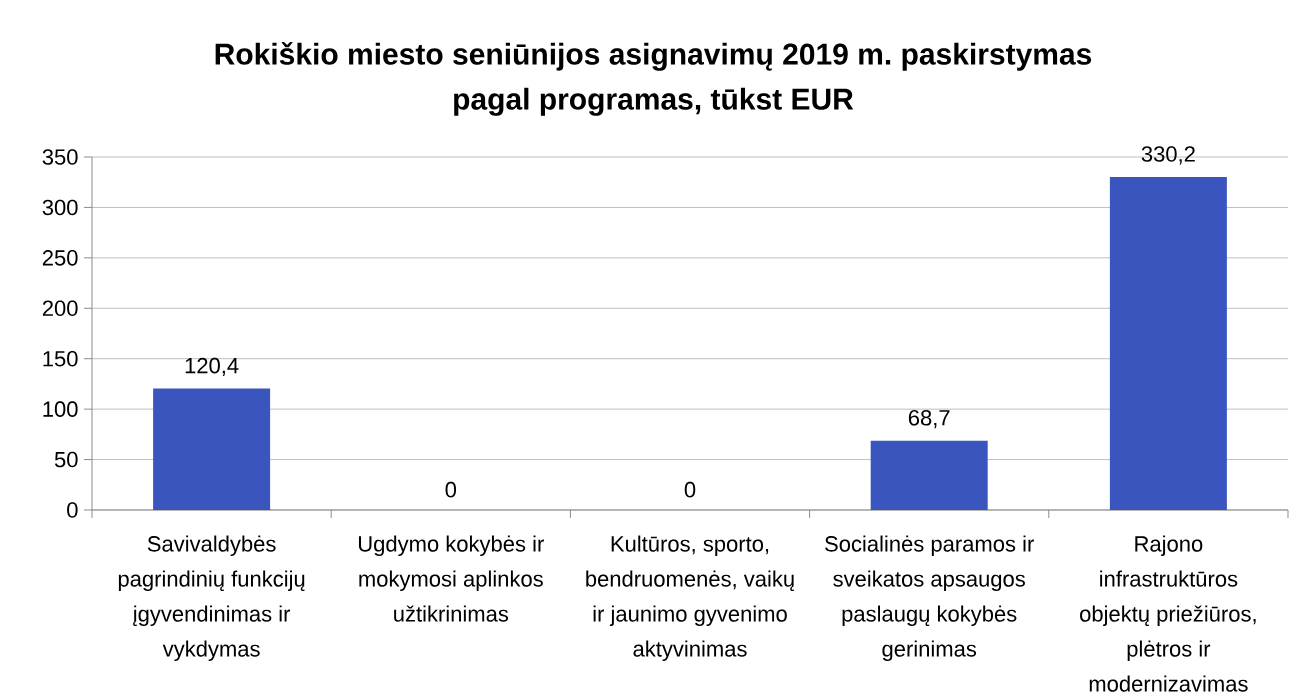 The image size is (1306, 698). I want to click on y-tick-label: 200, so click(60, 308).